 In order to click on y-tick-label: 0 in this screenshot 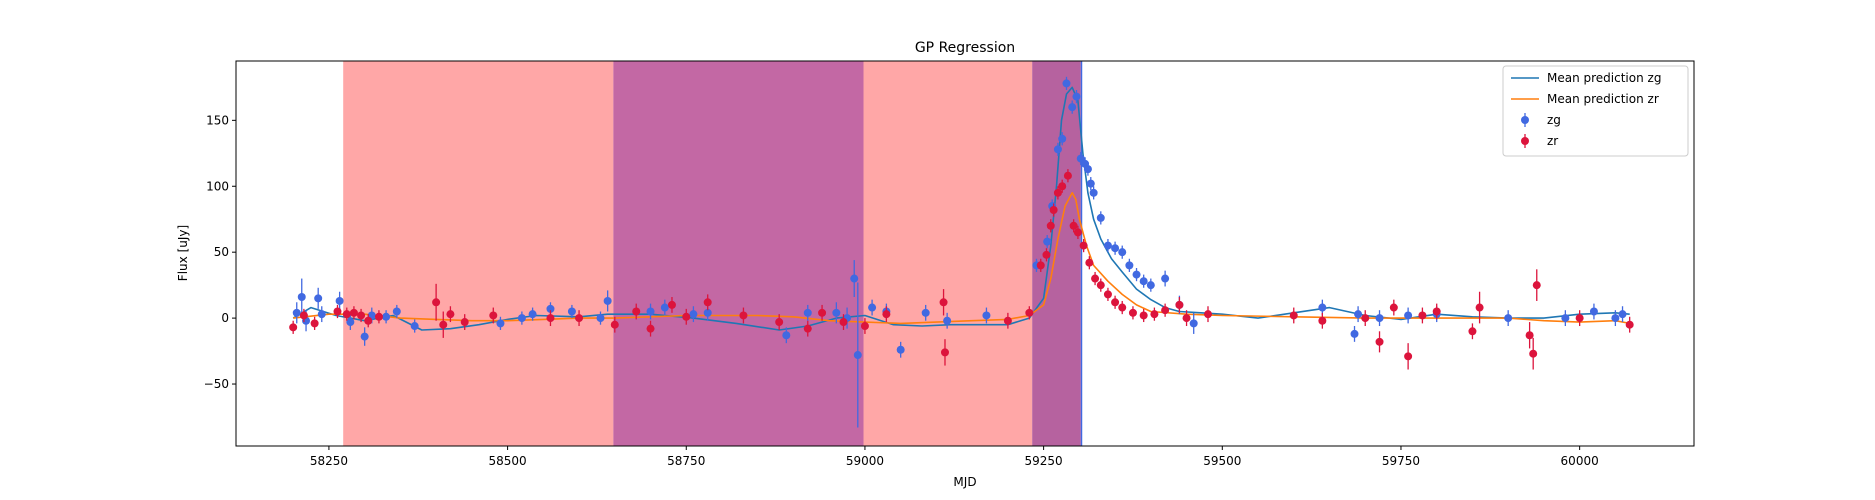, I will do `click(225, 318)`.